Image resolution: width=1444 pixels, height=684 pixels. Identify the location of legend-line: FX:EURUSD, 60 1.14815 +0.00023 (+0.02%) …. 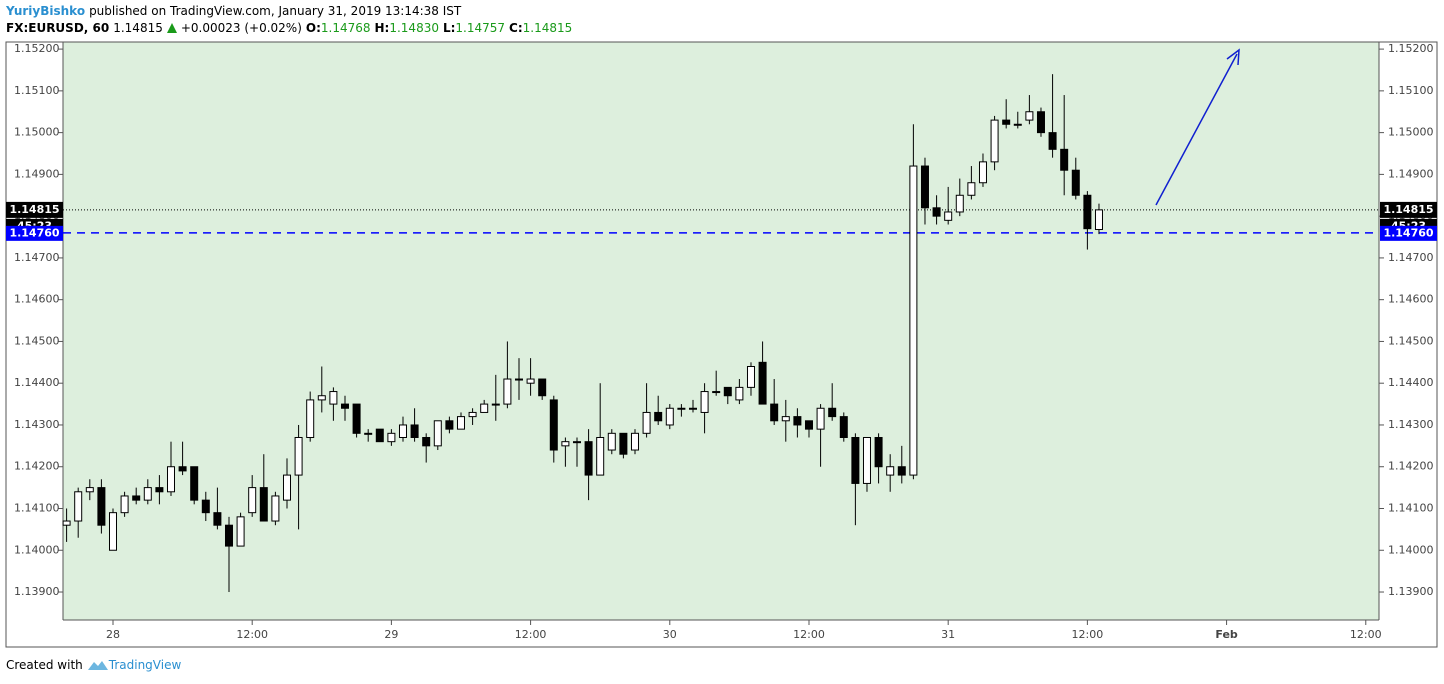
(289, 28).